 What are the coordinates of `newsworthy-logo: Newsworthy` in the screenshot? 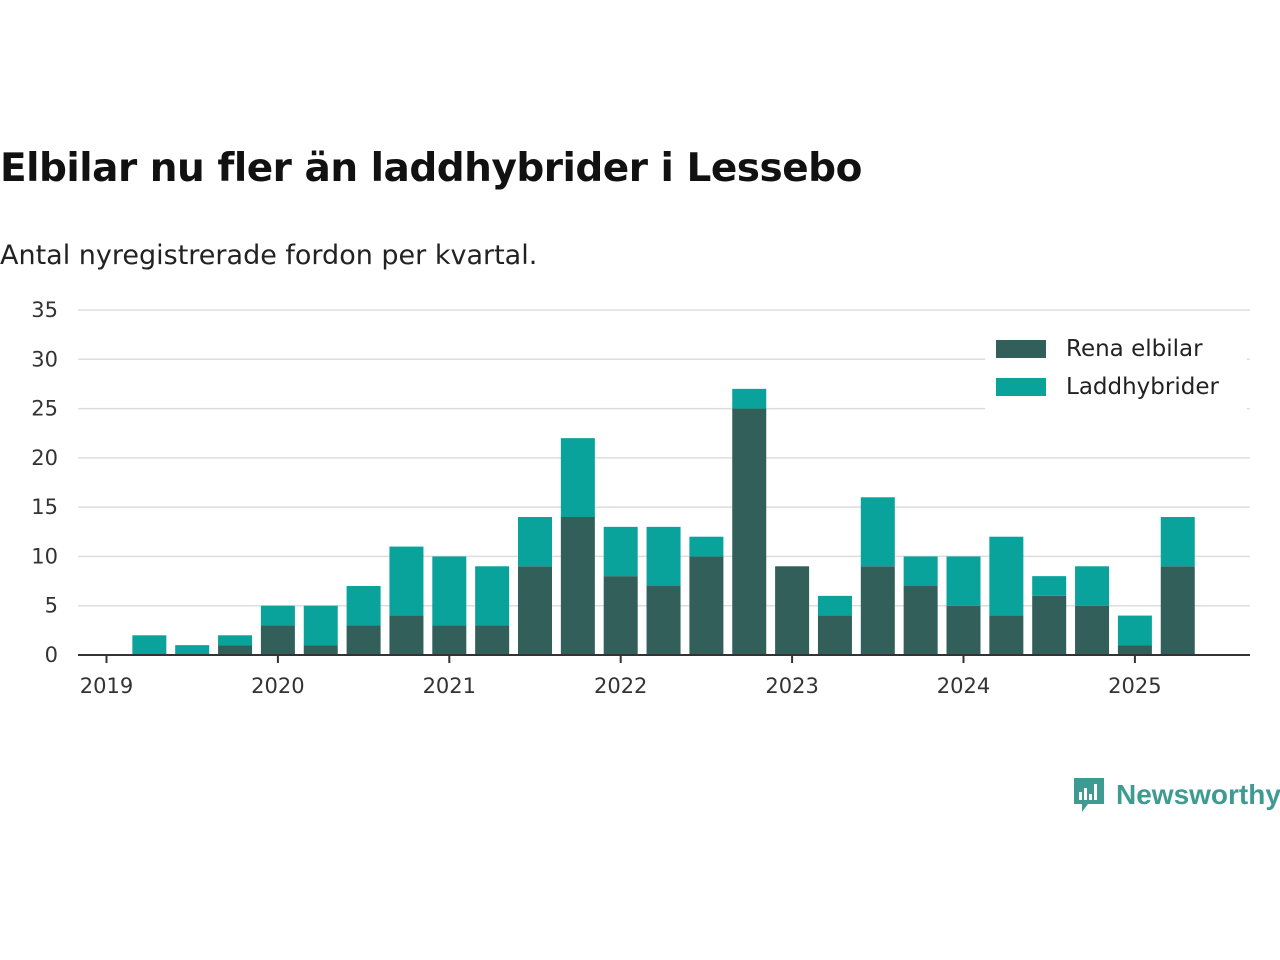 It's located at (1176, 795).